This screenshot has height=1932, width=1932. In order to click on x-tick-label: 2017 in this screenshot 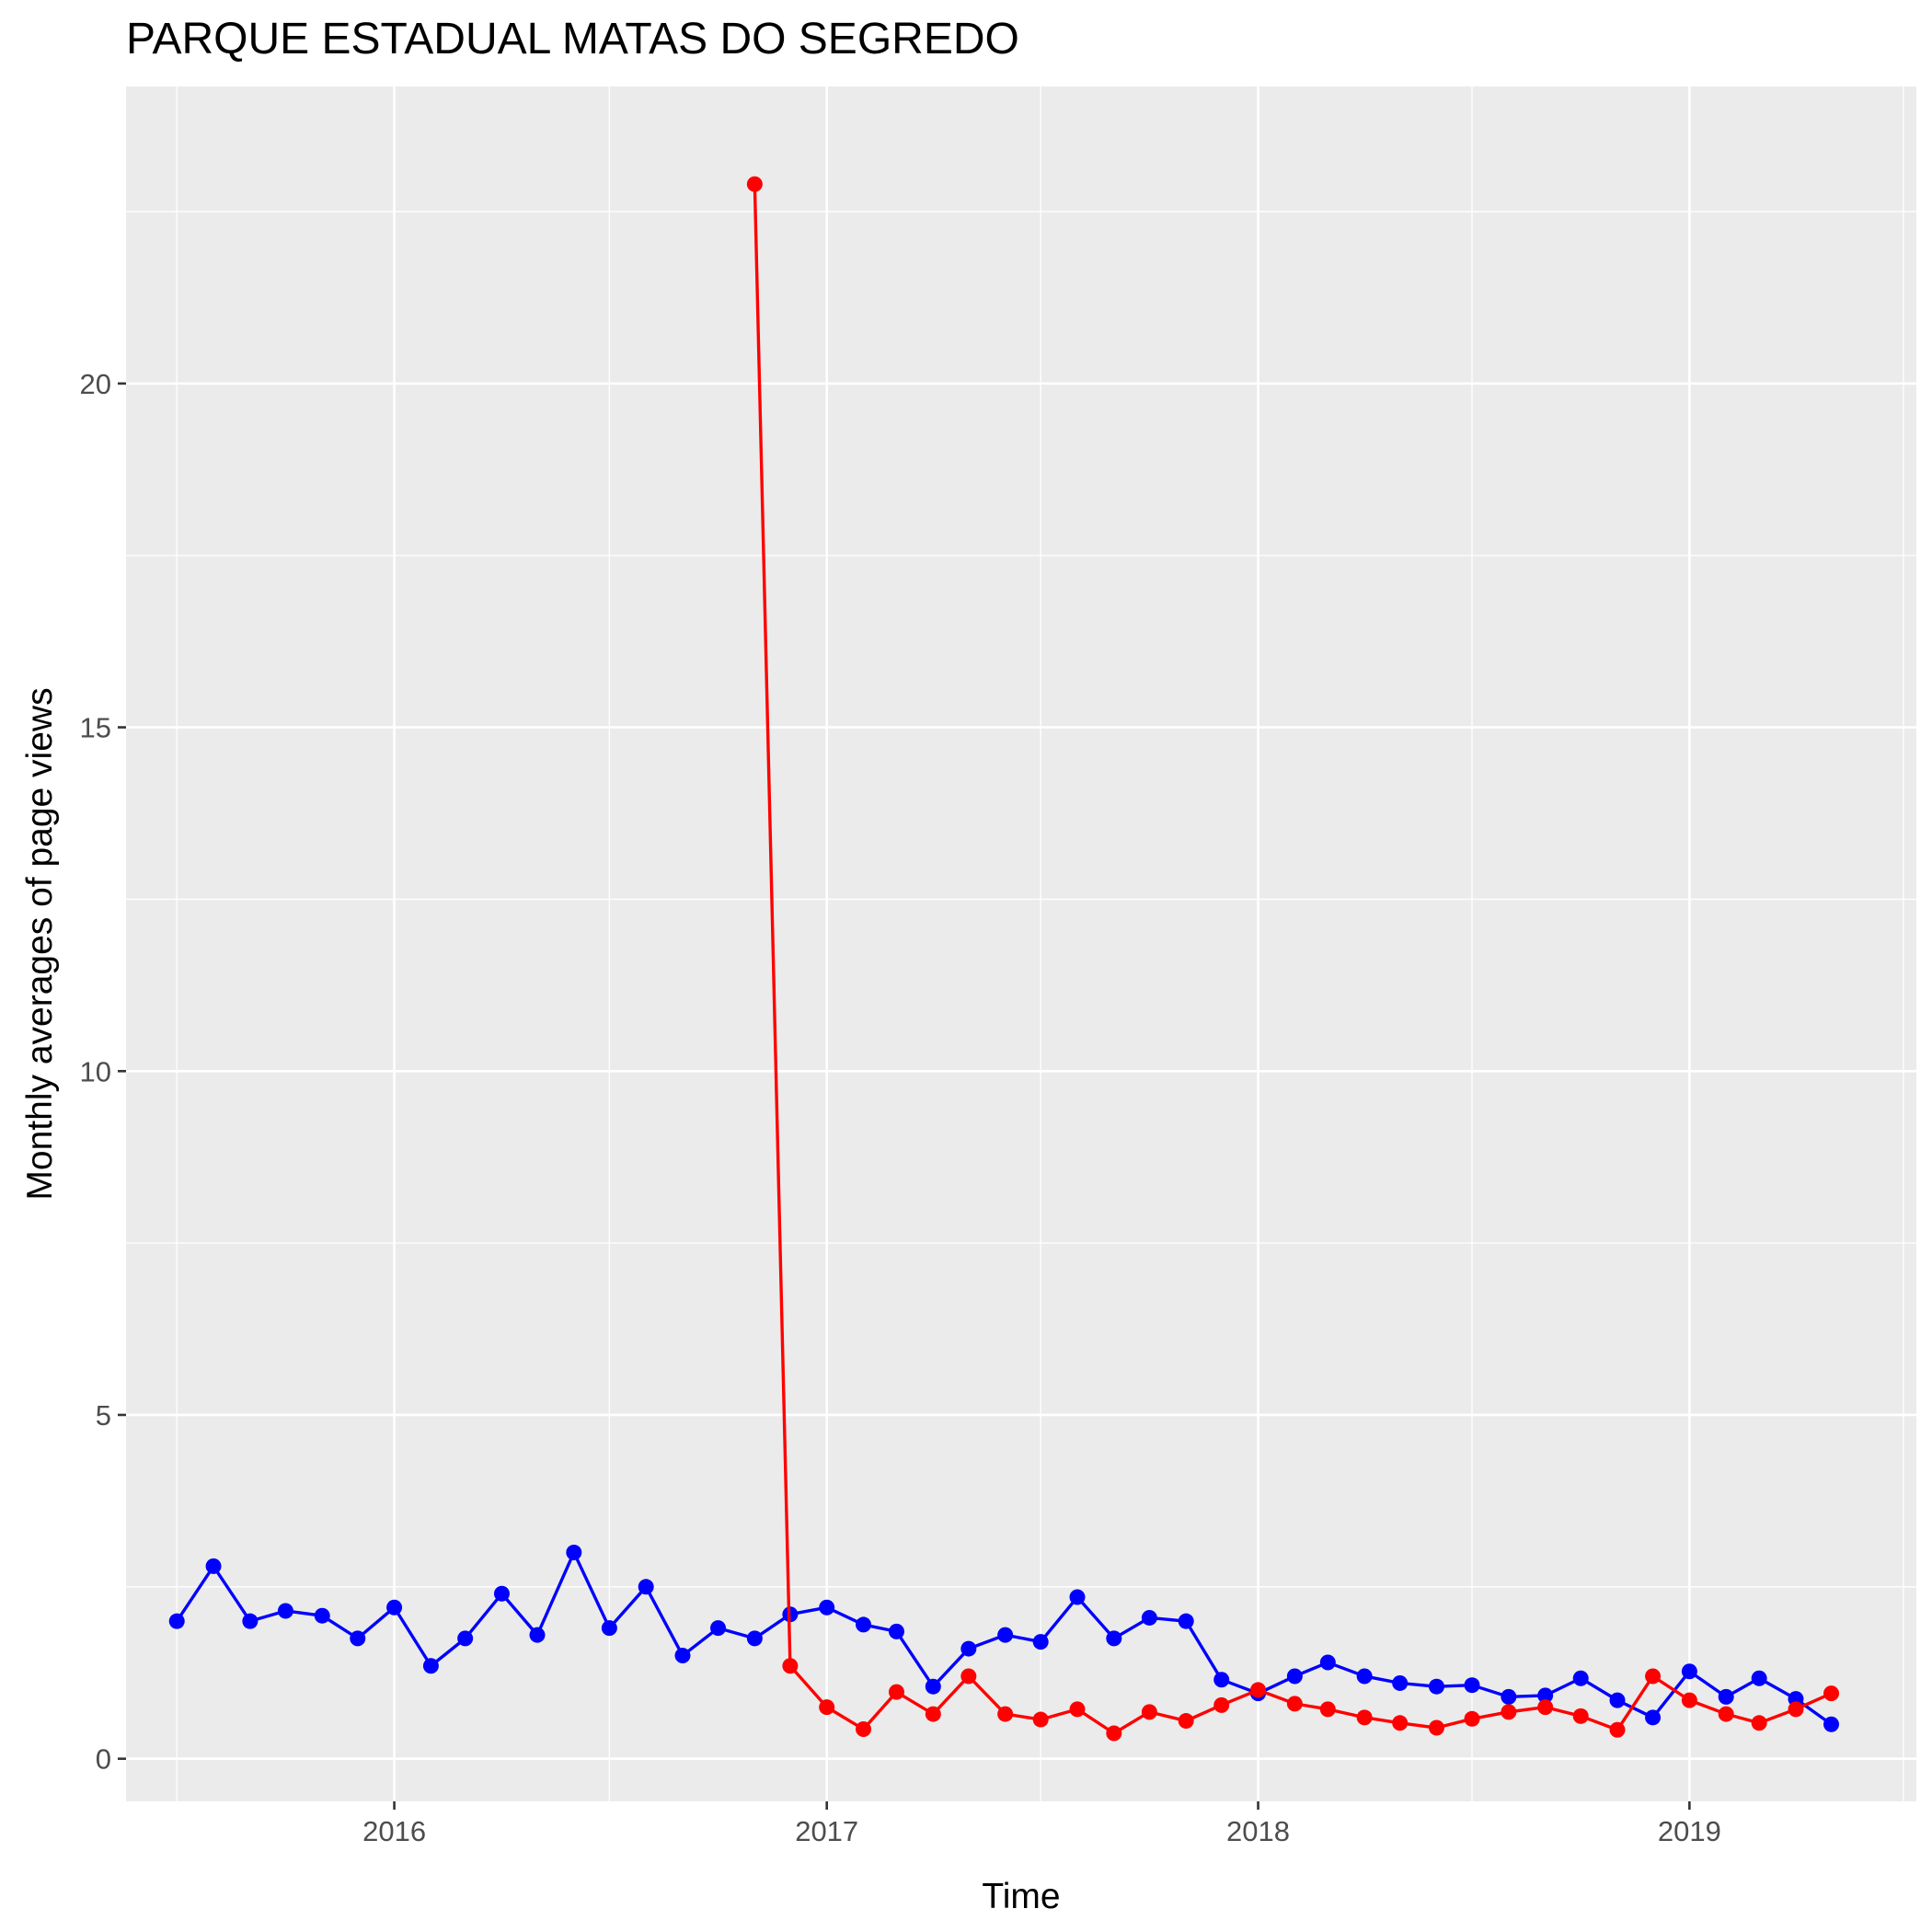, I will do `click(826, 1831)`.